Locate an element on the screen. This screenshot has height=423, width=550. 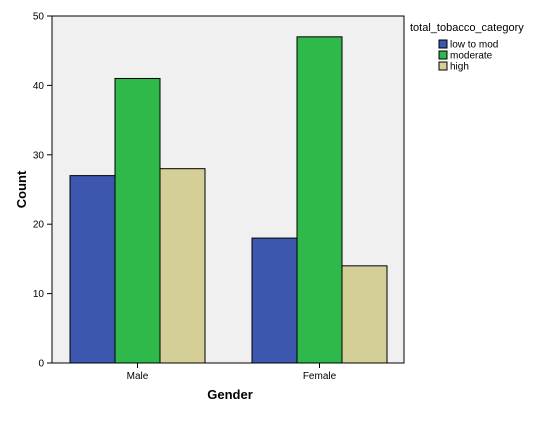
y-tick-label: 30 is located at coordinates (39, 155).